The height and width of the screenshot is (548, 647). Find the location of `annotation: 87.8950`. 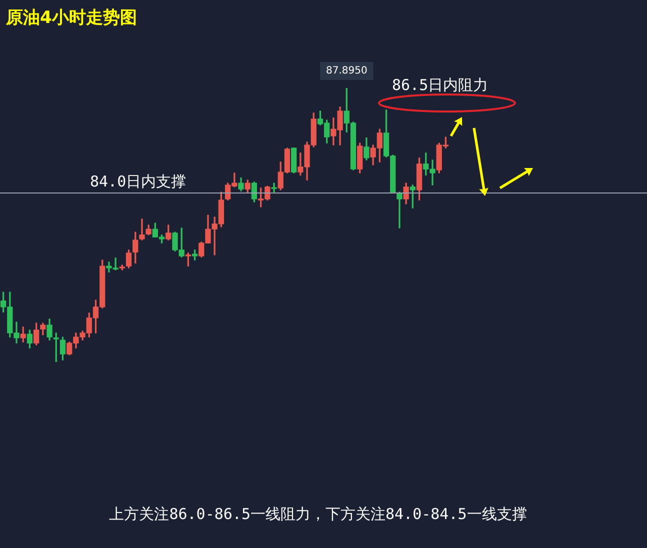

annotation: 87.8950 is located at coordinates (347, 71).